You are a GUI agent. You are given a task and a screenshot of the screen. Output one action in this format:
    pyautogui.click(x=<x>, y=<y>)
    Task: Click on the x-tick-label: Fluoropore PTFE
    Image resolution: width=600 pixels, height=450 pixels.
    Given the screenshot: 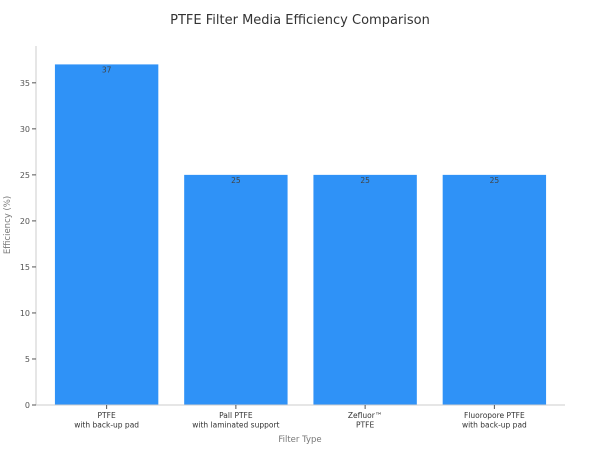 What is the action you would take?
    pyautogui.click(x=494, y=415)
    